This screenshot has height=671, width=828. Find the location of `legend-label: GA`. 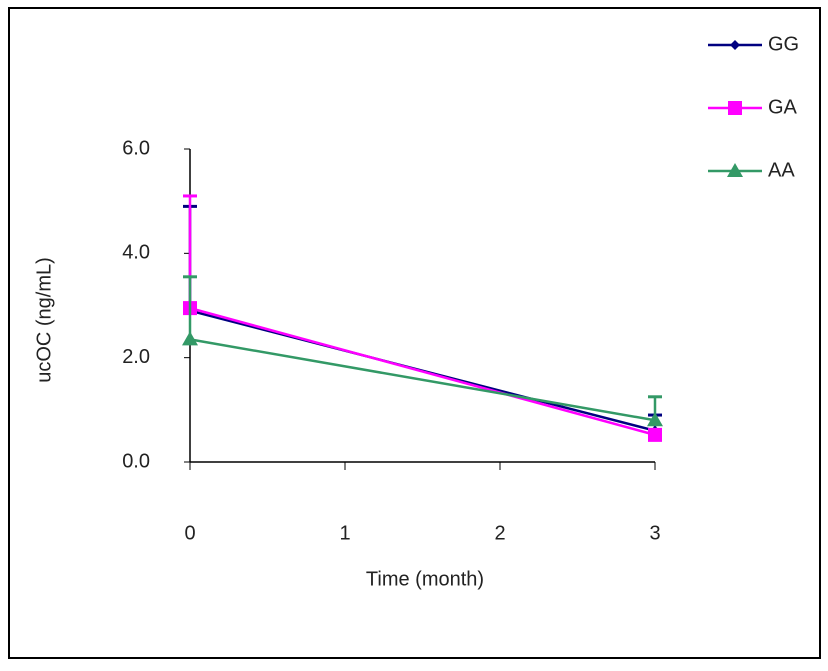

legend-label: GA is located at coordinates (783, 107).